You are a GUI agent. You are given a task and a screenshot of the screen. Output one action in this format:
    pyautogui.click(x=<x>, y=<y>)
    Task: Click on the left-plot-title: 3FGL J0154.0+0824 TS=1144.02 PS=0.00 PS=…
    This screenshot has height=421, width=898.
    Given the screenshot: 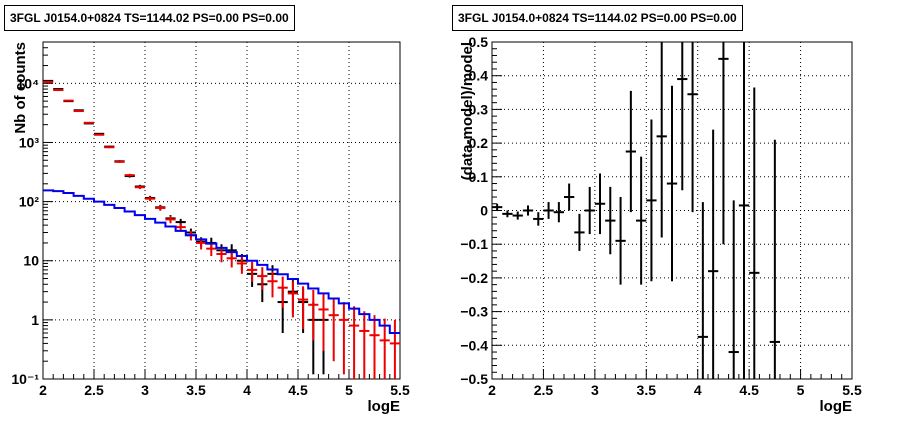 What is the action you would take?
    pyautogui.click(x=149, y=18)
    